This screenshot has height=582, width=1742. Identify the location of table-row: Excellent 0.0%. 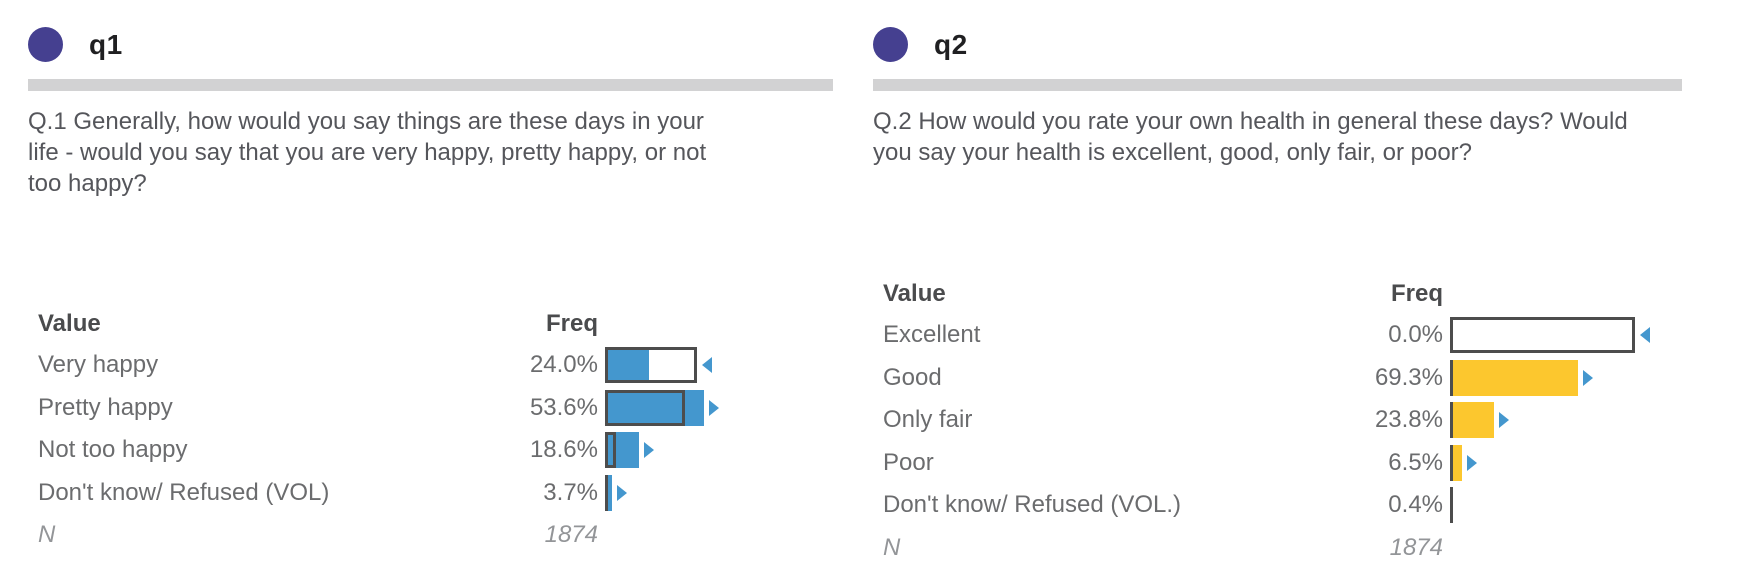
(1277, 335).